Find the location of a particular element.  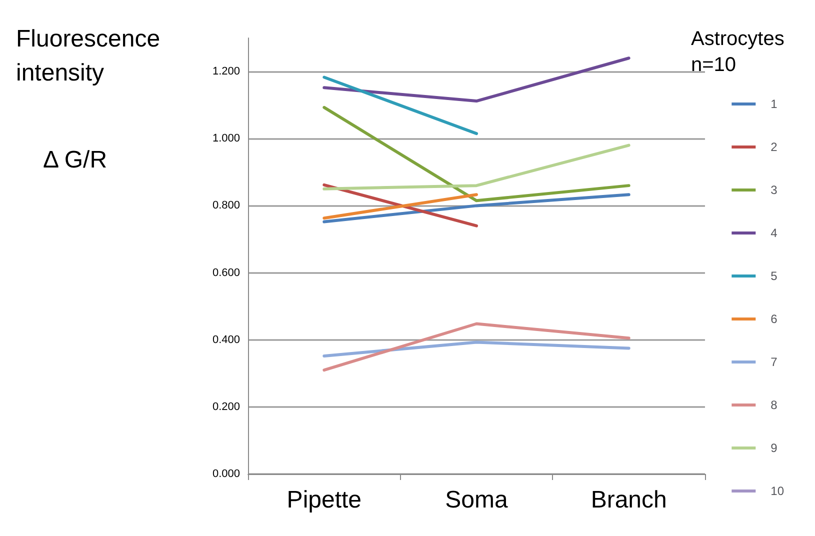

legend-label: 1 is located at coordinates (774, 104).